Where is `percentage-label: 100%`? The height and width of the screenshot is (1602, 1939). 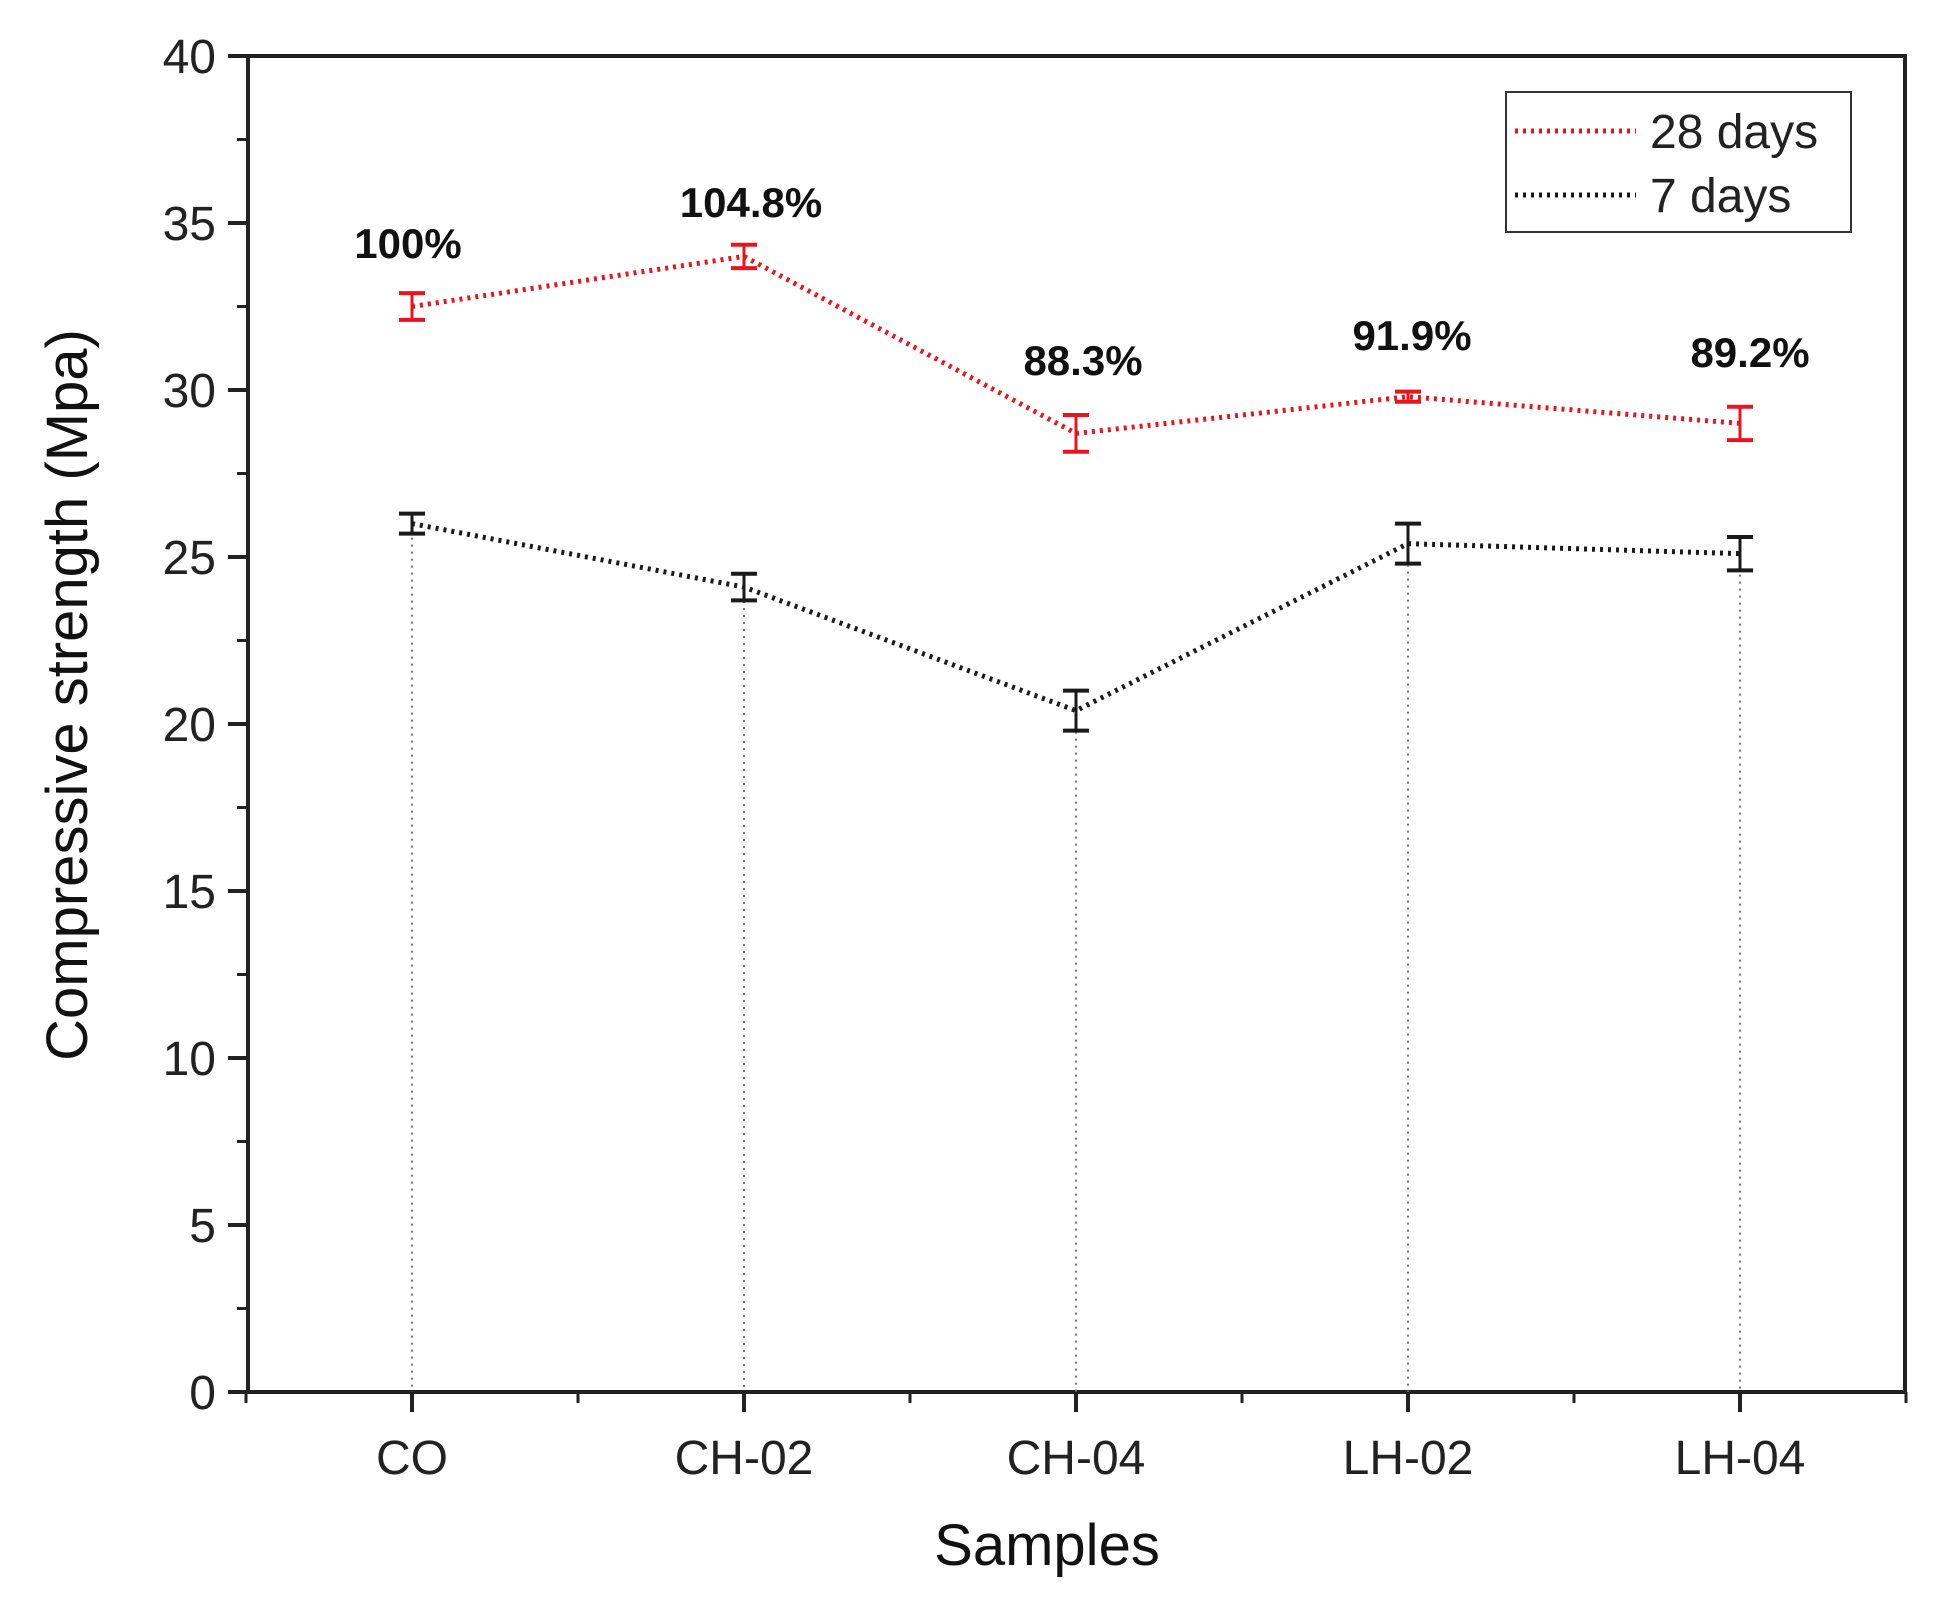 percentage-label: 100% is located at coordinates (407, 243).